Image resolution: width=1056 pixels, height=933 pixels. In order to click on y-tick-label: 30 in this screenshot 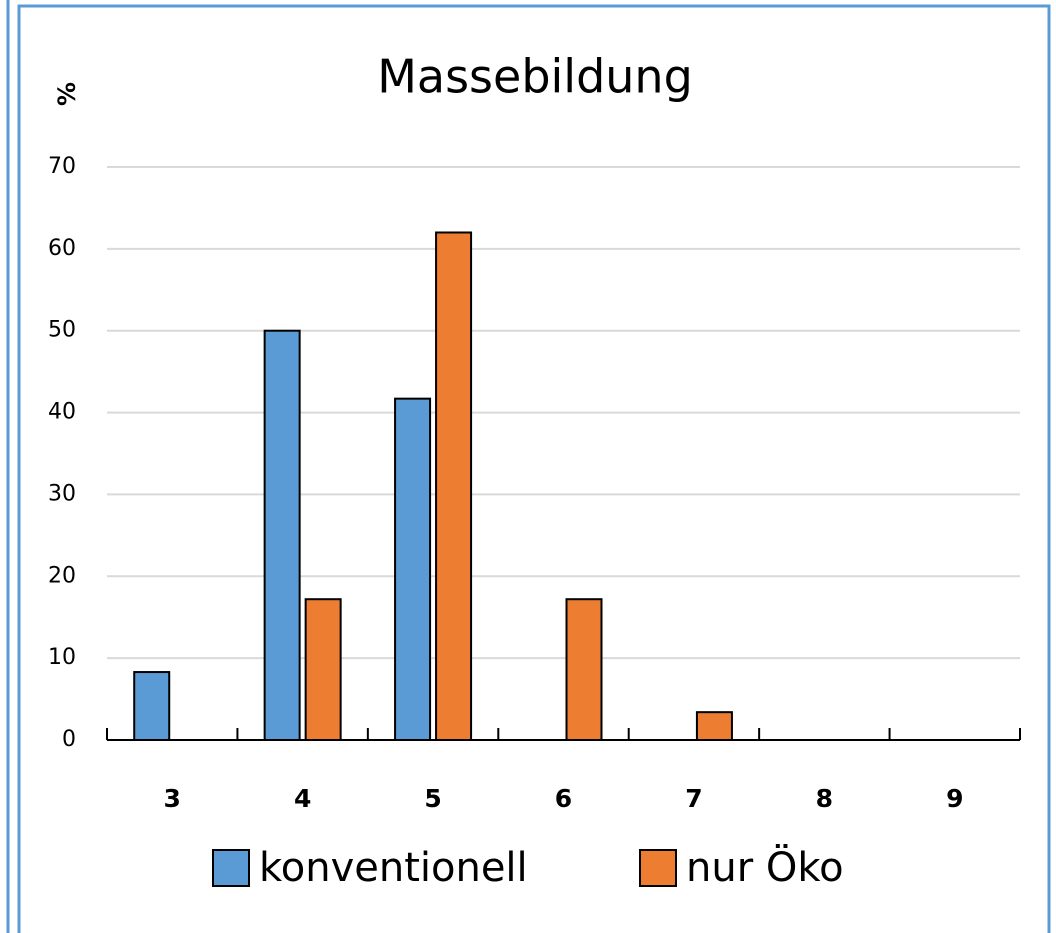, I will do `click(62, 493)`.